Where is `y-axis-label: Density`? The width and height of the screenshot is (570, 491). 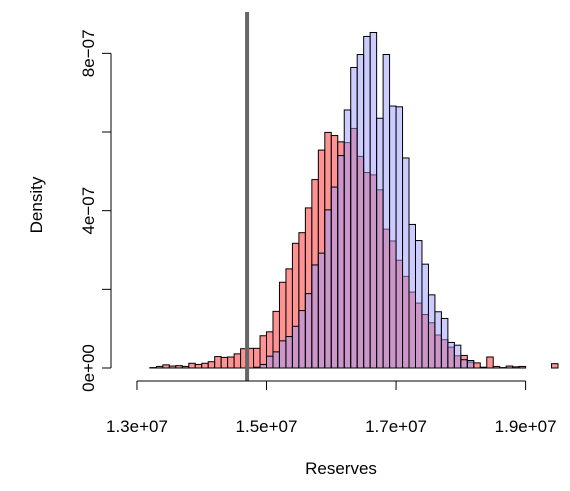
y-axis-label: Density is located at coordinates (36, 204).